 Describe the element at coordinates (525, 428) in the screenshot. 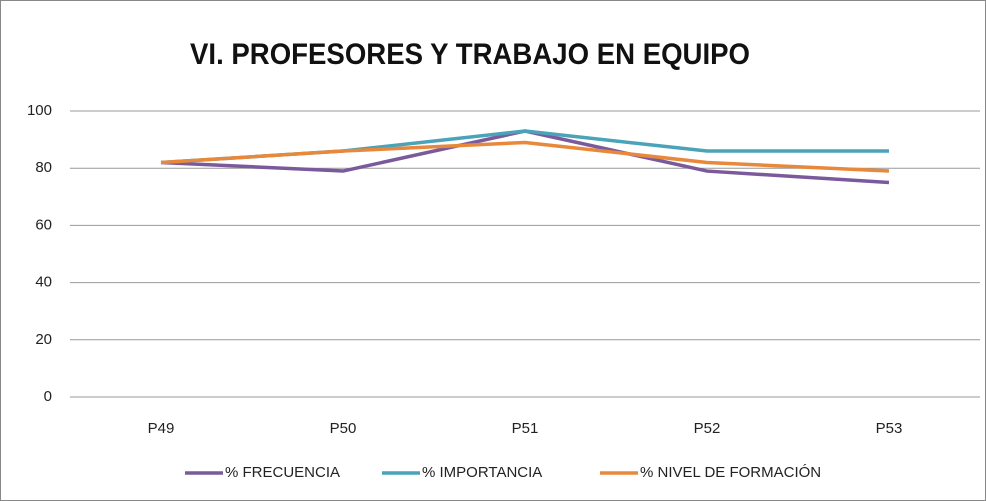

I see `x-tick-label: P51` at that location.